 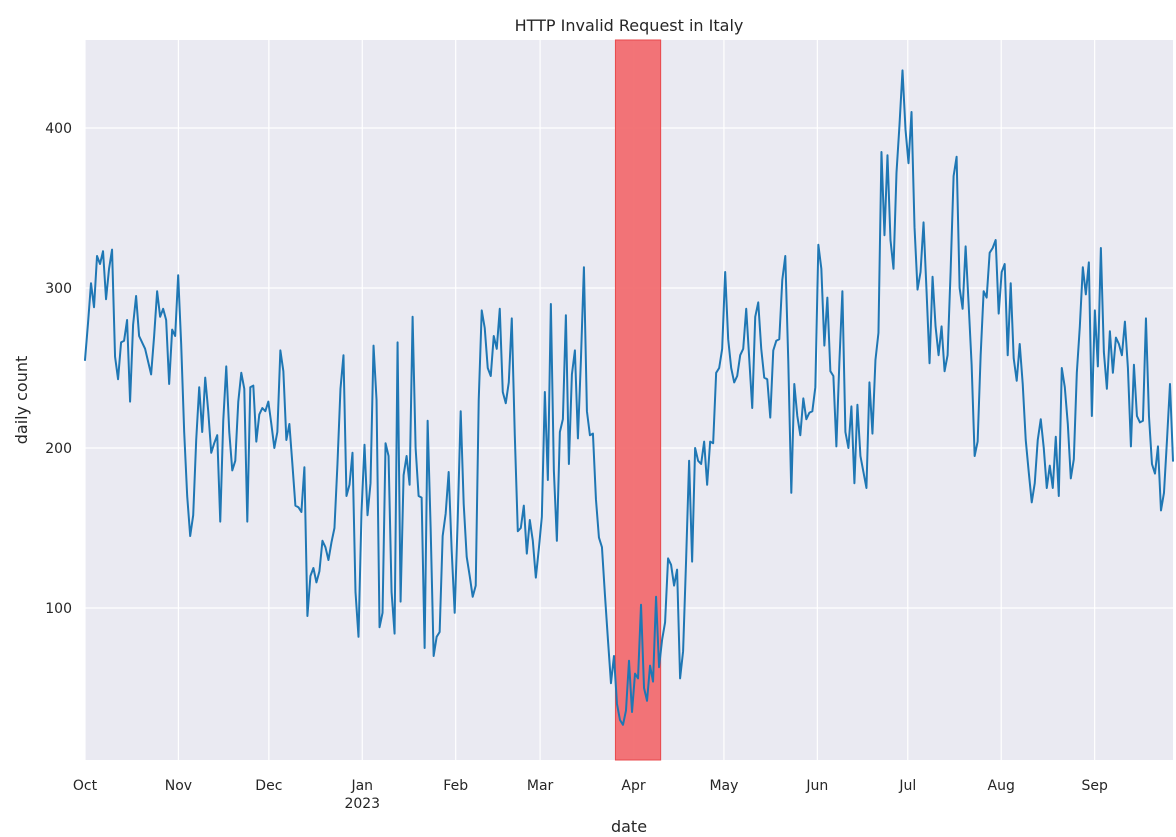 I want to click on y-tick-label: 400, so click(x=58, y=129).